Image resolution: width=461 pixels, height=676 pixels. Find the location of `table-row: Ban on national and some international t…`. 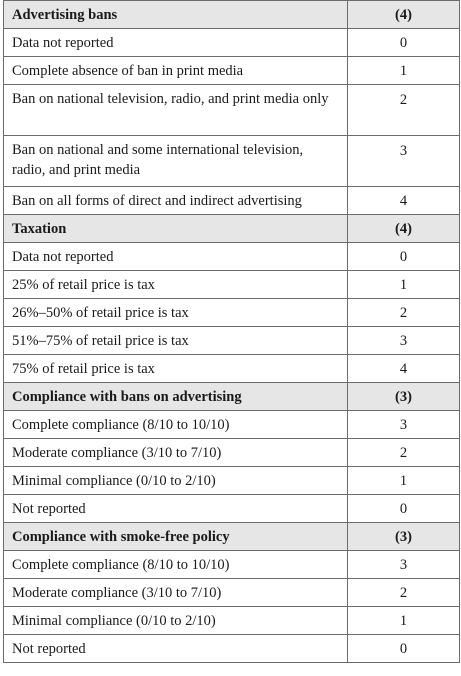

table-row: Ban on national and some international t… is located at coordinates (231, 161).